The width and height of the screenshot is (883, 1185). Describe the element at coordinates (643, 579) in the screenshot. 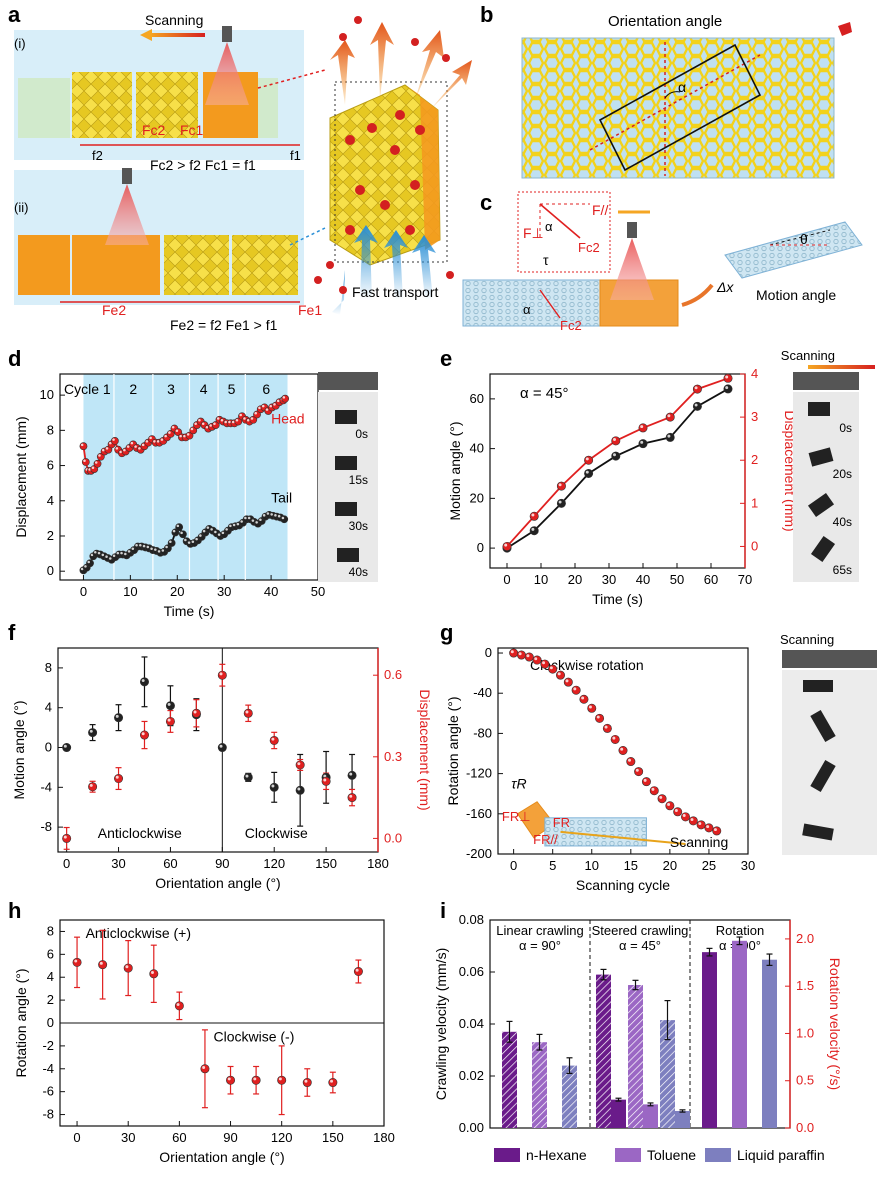

I see `x-tick-label: 40` at that location.